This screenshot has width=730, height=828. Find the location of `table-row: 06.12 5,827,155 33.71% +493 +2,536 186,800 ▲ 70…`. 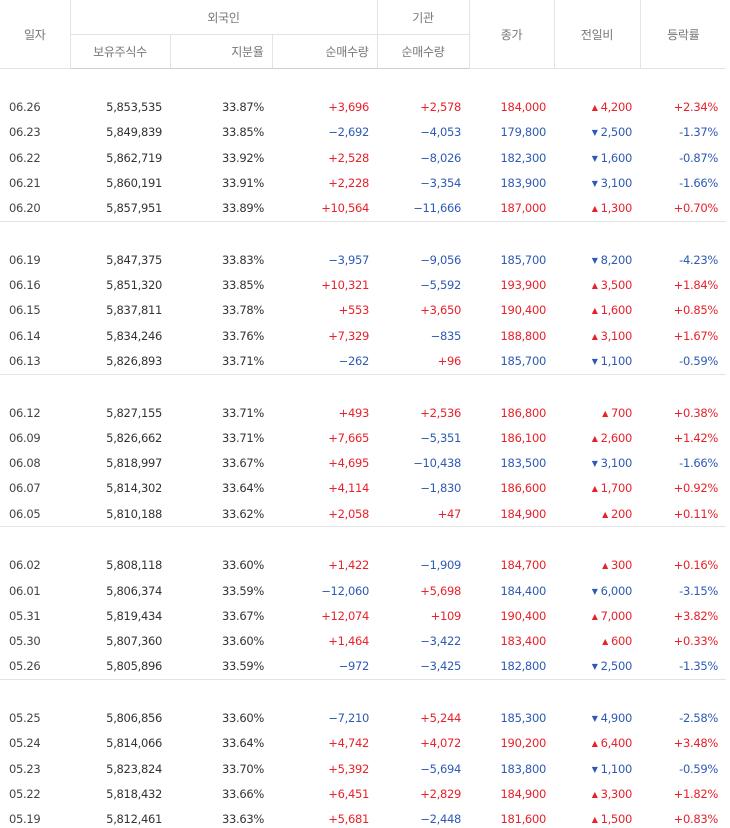

table-row: 06.12 5,827,155 33.71% +493 +2,536 186,800 ▲ 70… is located at coordinates (363, 412).